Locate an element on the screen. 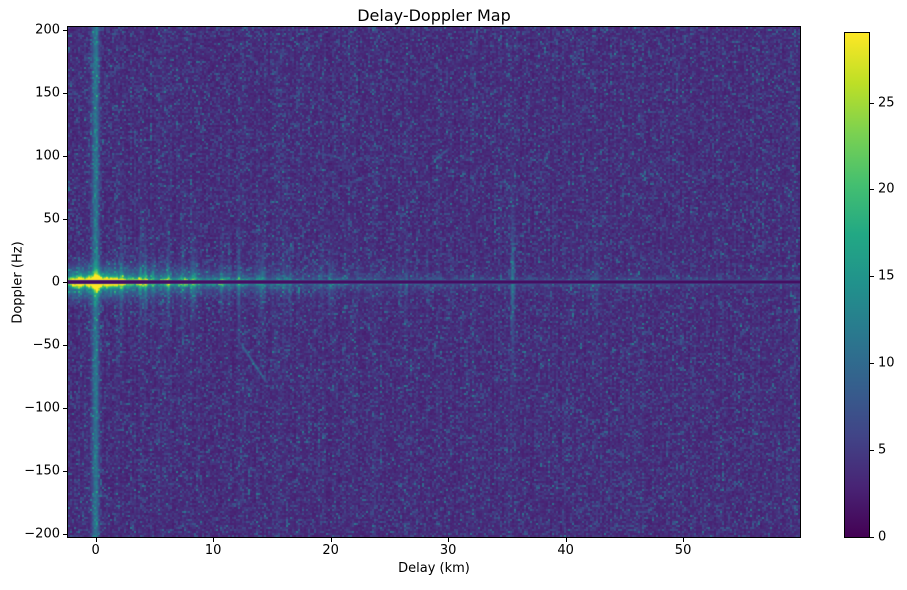 This screenshot has height=590, width=907. colorbar-tick-label: 25 is located at coordinates (886, 103).